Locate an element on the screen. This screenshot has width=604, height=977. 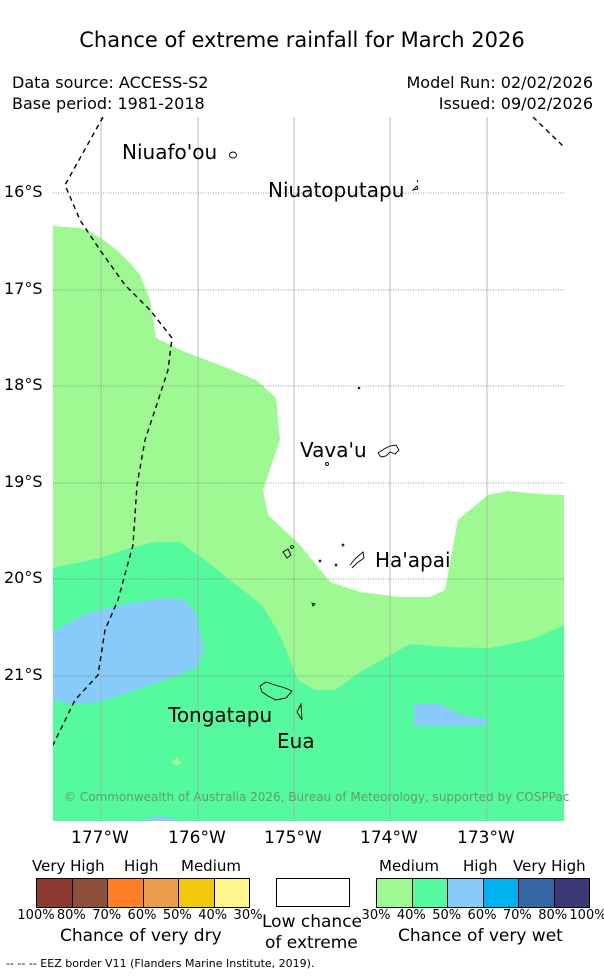
dry-tick-label: 50% is located at coordinates (177, 915).